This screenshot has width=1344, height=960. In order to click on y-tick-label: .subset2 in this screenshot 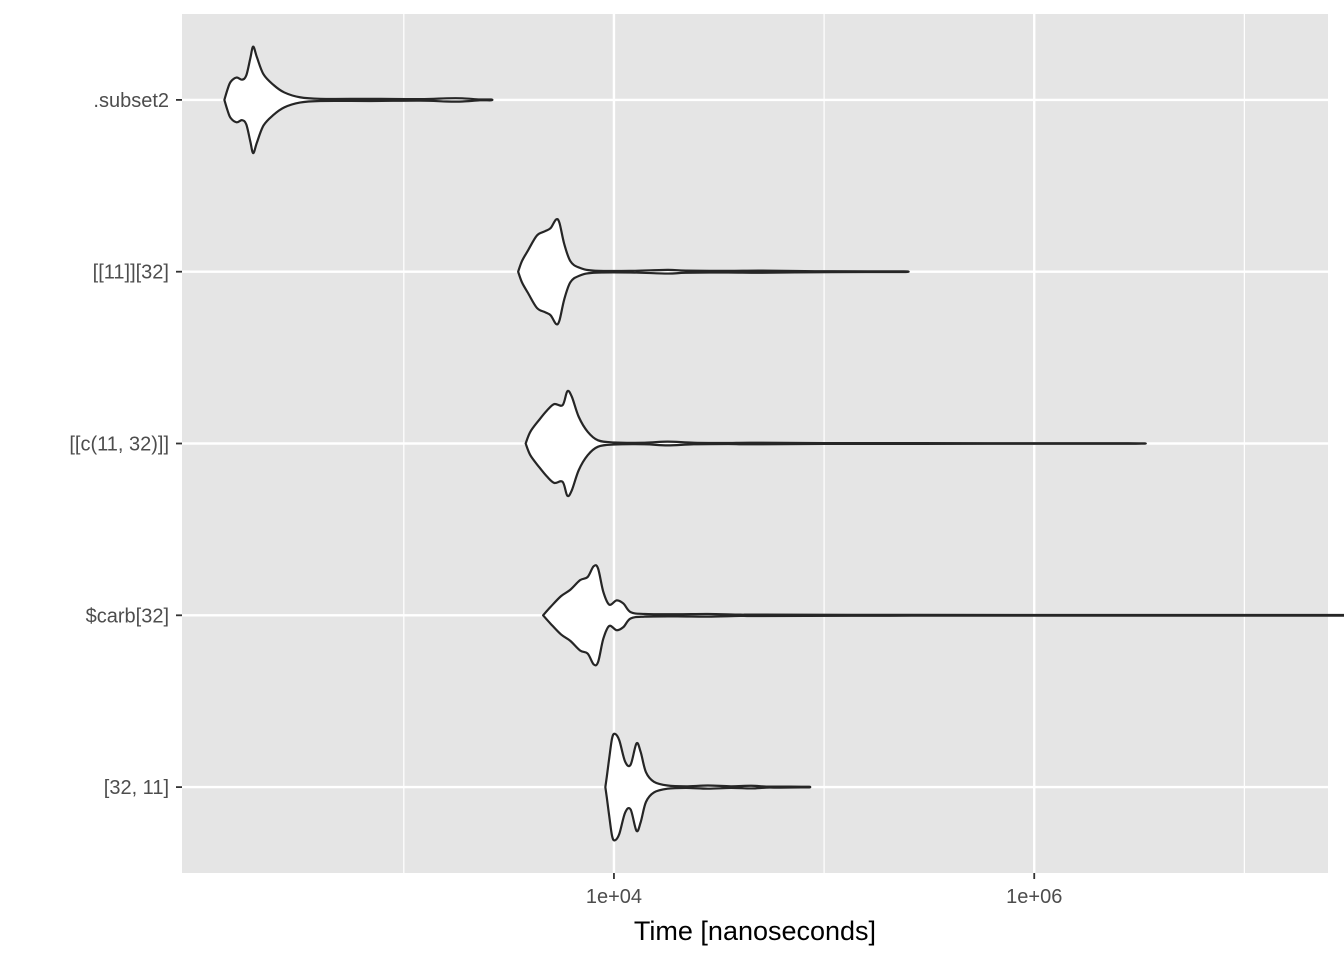, I will do `click(131, 101)`.